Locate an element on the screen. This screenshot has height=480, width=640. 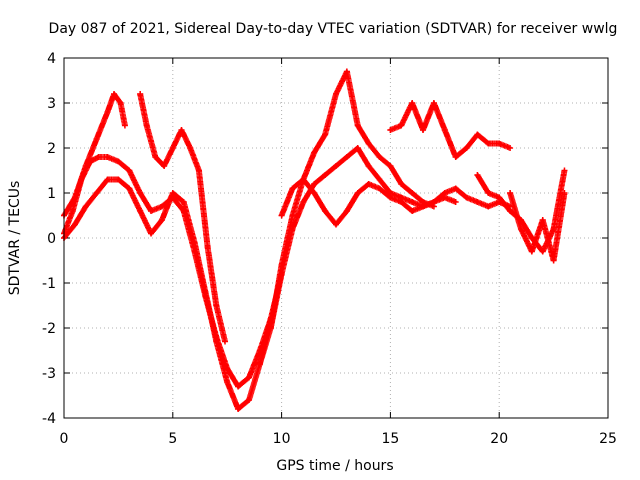
x-tick-label: 20 is located at coordinates (499, 439).